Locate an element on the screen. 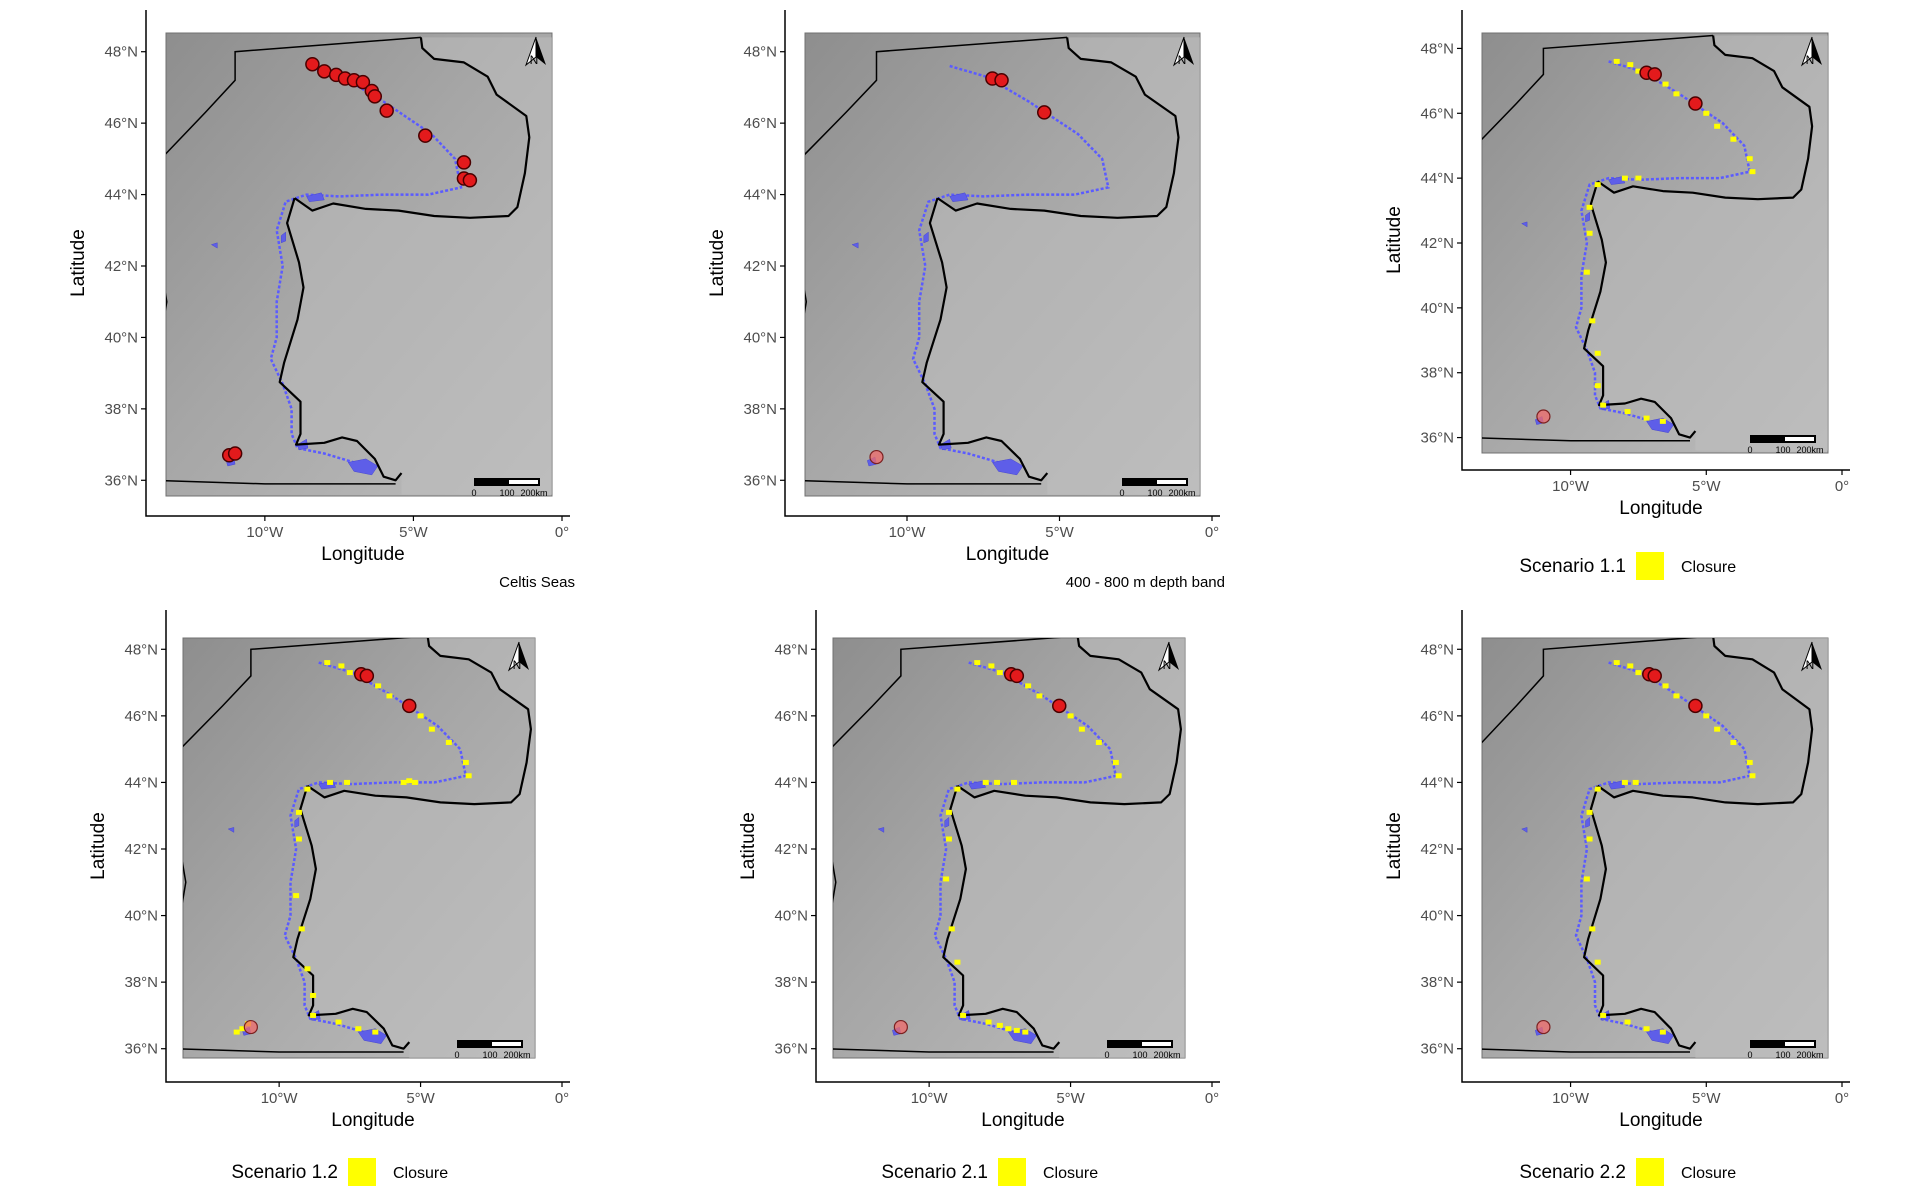 The height and width of the screenshot is (1200, 1920). x-tick-label: 10°W is located at coordinates (930, 1098).